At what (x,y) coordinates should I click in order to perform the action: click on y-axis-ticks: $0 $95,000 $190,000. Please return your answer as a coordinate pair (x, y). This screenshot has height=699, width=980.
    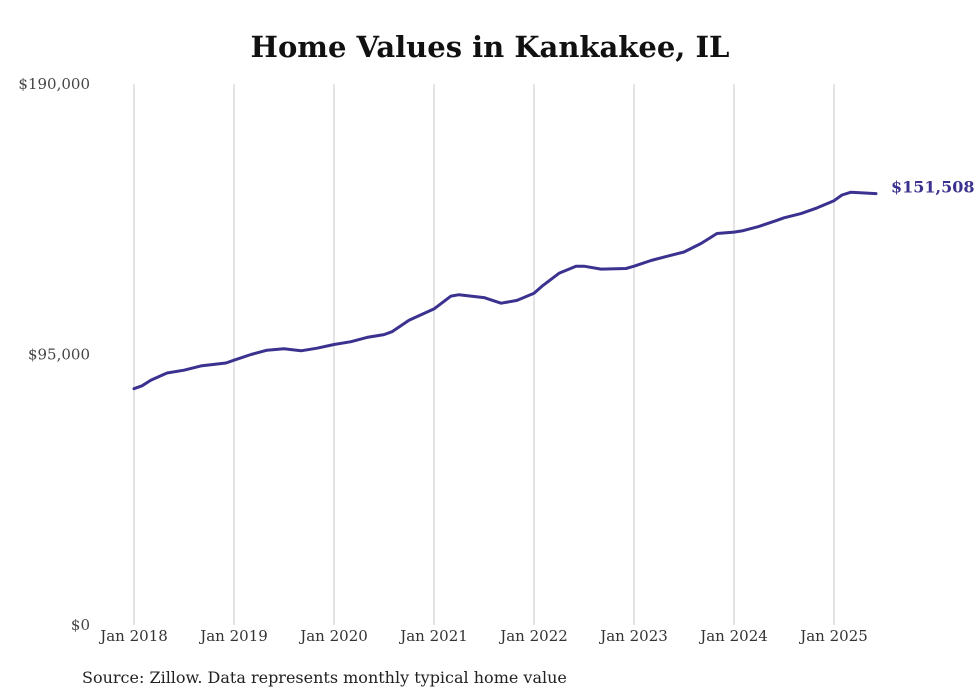
    Looking at the image, I should click on (54, 354).